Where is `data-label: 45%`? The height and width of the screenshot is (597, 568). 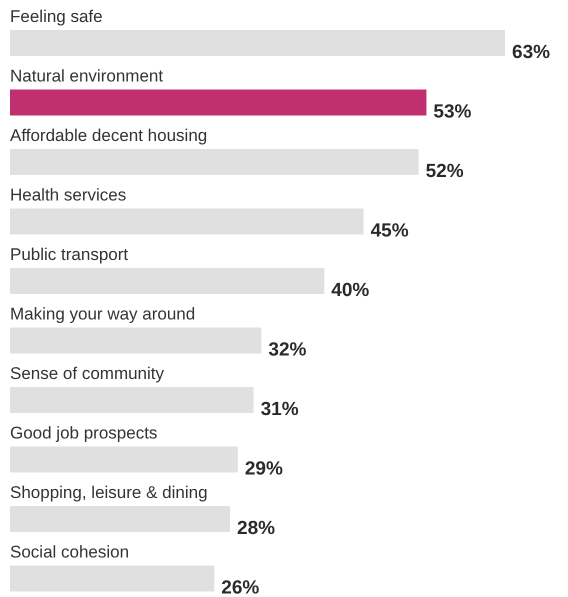
data-label: 45% is located at coordinates (389, 231).